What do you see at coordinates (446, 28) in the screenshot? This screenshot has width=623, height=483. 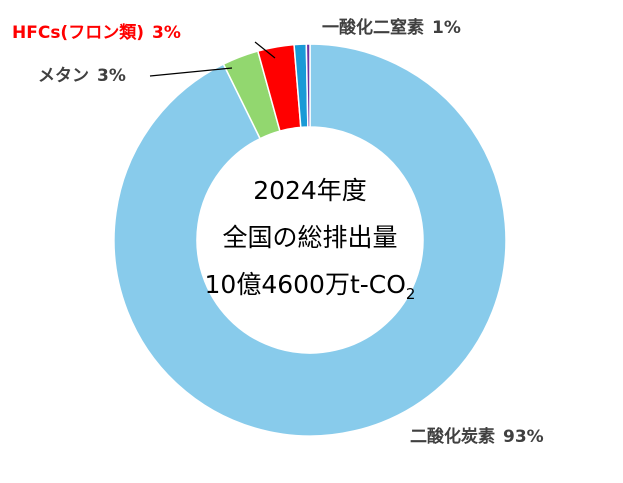 I see `label-value: 1%` at bounding box center [446, 28].